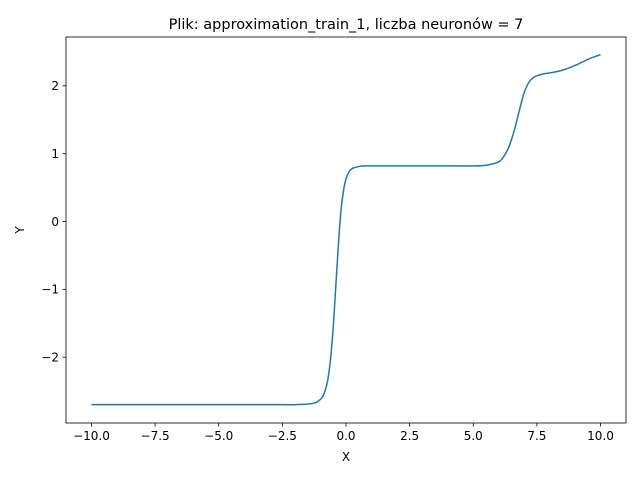 The height and width of the screenshot is (480, 640). What do you see at coordinates (218, 436) in the screenshot?
I see `x-tick-label: −5.0` at bounding box center [218, 436].